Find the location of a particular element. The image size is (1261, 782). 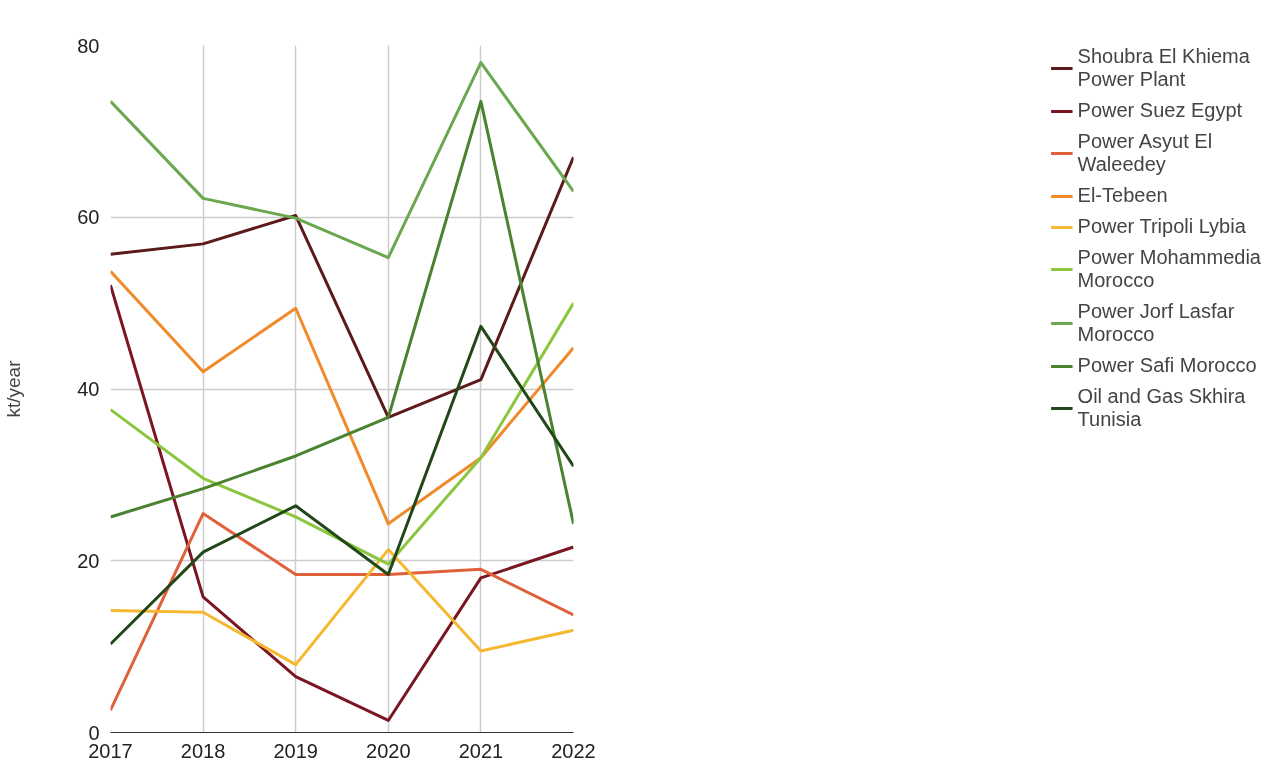

legend-label: El-Tebeen is located at coordinates (1122, 195).